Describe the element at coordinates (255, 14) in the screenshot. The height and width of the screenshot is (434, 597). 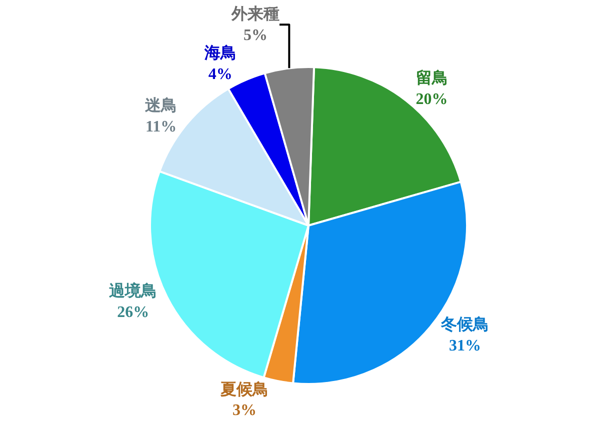
I see `slice-label: 外来種` at that location.